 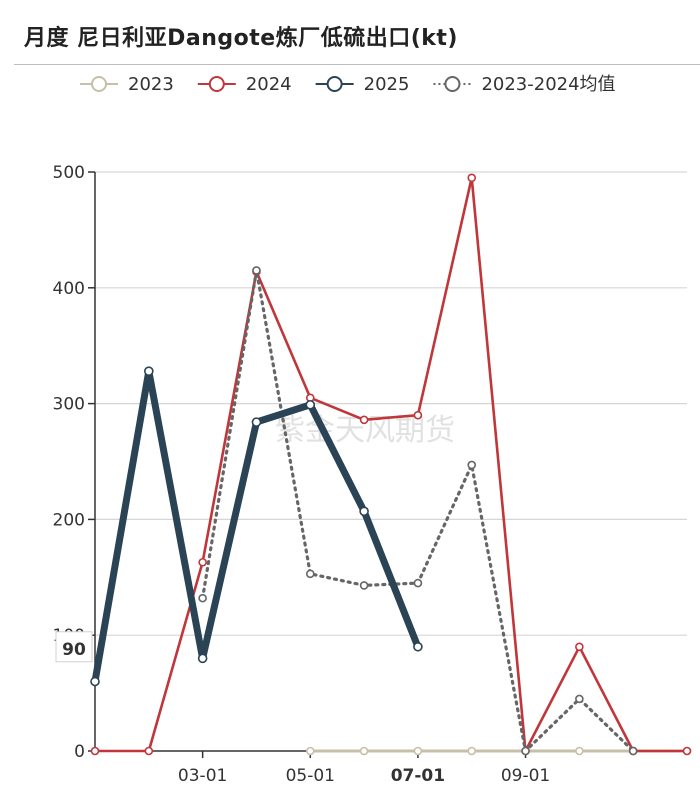 What do you see at coordinates (364, 585) in the screenshot?
I see `point-2023-2024均值-06-01` at bounding box center [364, 585].